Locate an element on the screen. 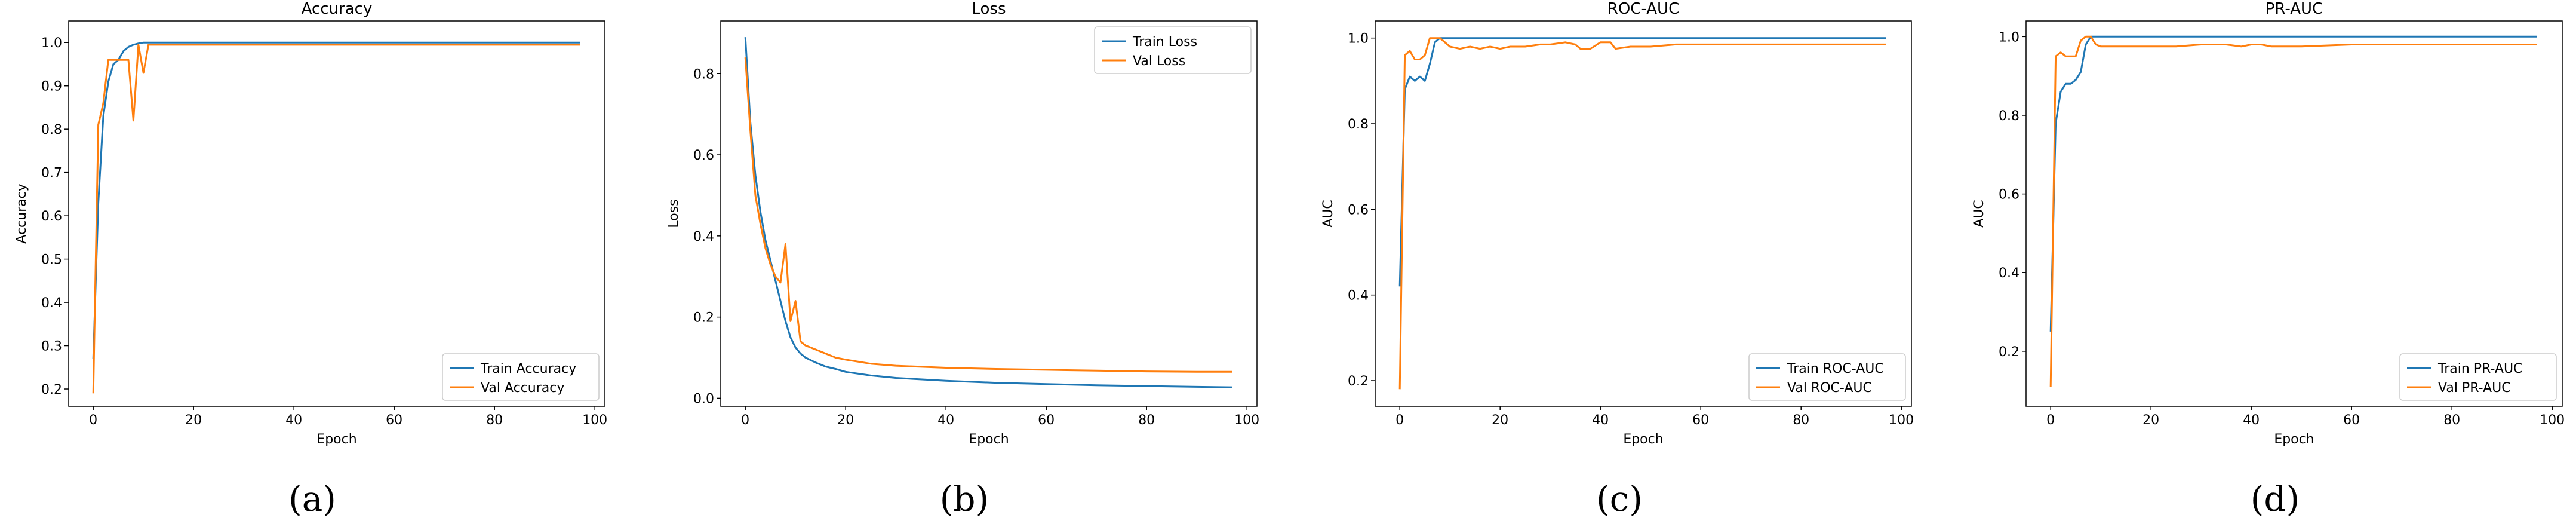  legend-label: Train ROC-AUC is located at coordinates (1835, 368).